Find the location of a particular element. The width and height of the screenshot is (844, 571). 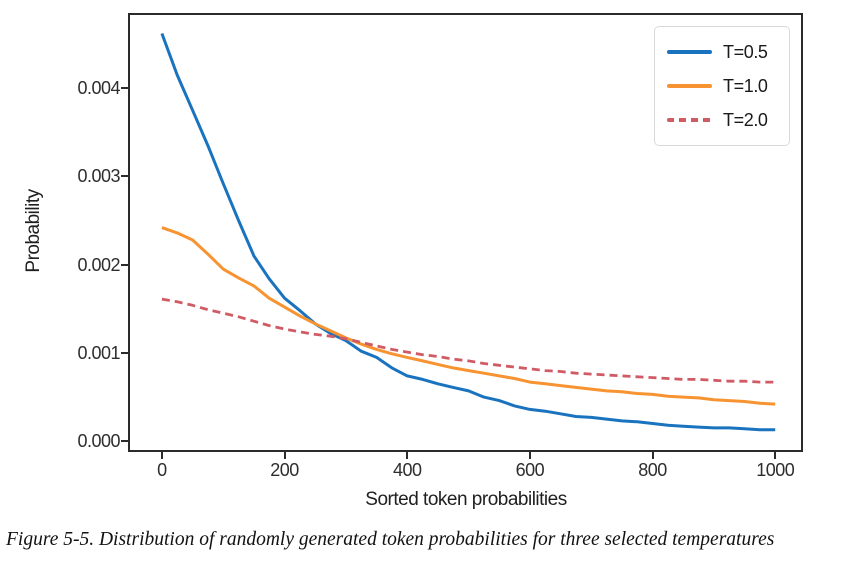

legend-swatch-t05 is located at coordinates (689, 52).